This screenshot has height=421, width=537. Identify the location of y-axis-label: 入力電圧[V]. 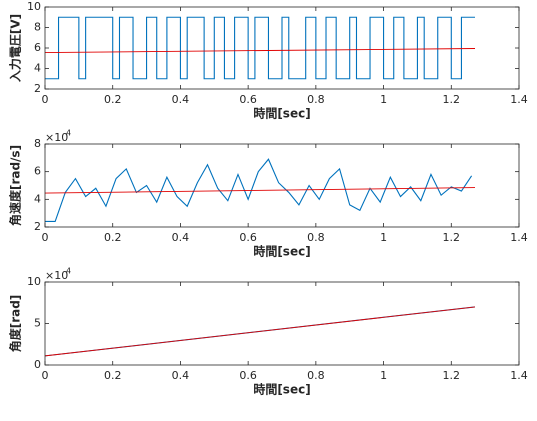
(15, 48).